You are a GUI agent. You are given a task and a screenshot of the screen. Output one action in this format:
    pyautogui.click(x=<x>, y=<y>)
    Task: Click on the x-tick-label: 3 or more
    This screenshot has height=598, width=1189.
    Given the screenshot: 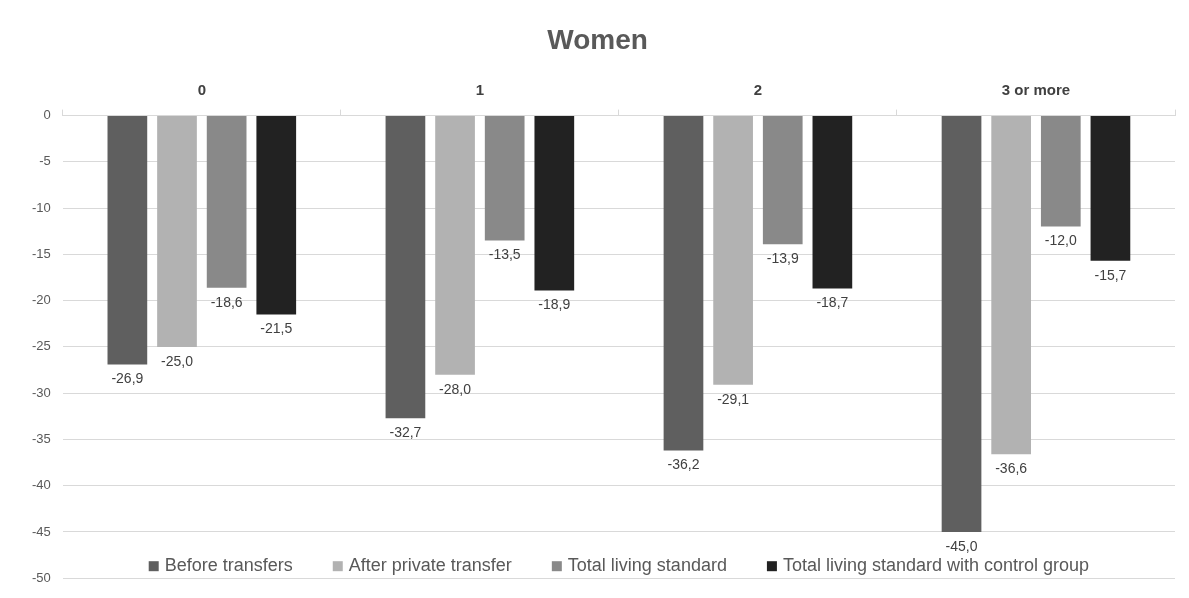 What is the action you would take?
    pyautogui.click(x=1036, y=89)
    